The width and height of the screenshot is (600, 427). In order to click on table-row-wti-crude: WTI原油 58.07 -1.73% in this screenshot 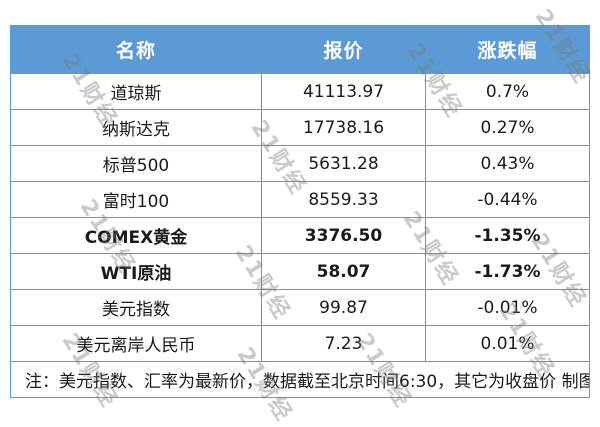, I will do `click(300, 271)`.